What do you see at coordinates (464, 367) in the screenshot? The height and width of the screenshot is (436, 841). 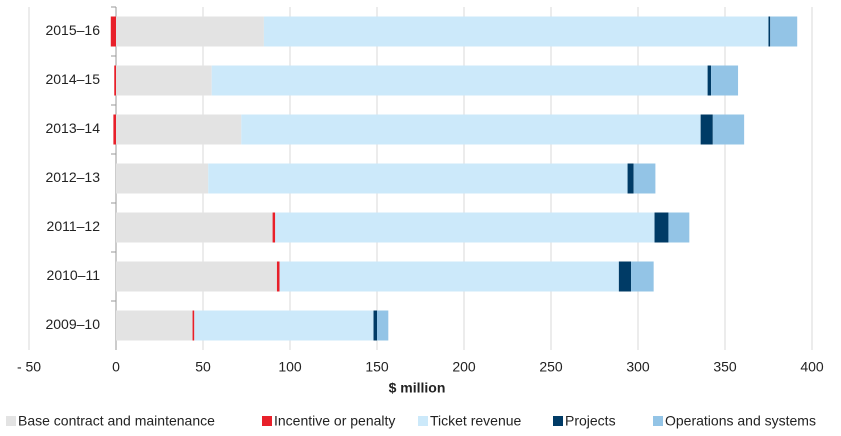 I see `x-tick-label: 200` at bounding box center [464, 367].